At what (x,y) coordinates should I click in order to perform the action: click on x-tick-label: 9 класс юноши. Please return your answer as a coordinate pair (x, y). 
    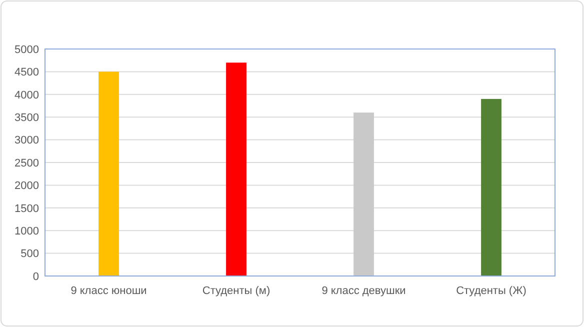
    Looking at the image, I should click on (108, 291).